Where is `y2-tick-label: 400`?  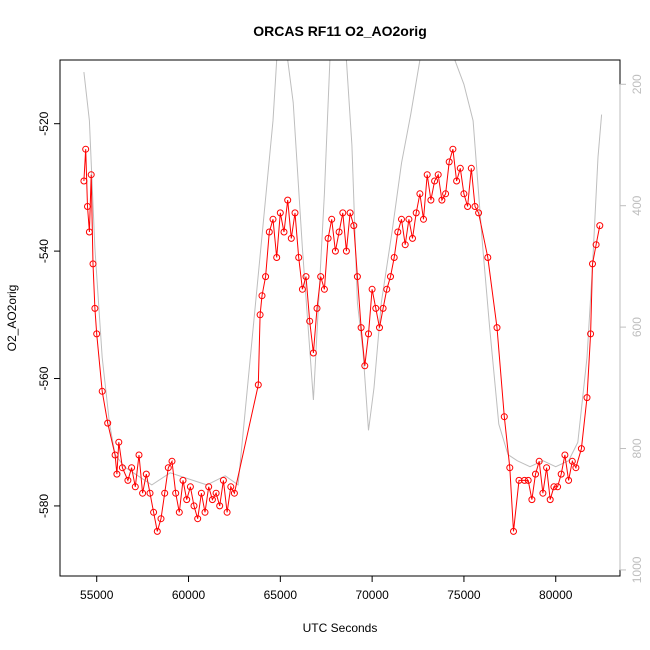 y2-tick-label: 400 is located at coordinates (637, 205).